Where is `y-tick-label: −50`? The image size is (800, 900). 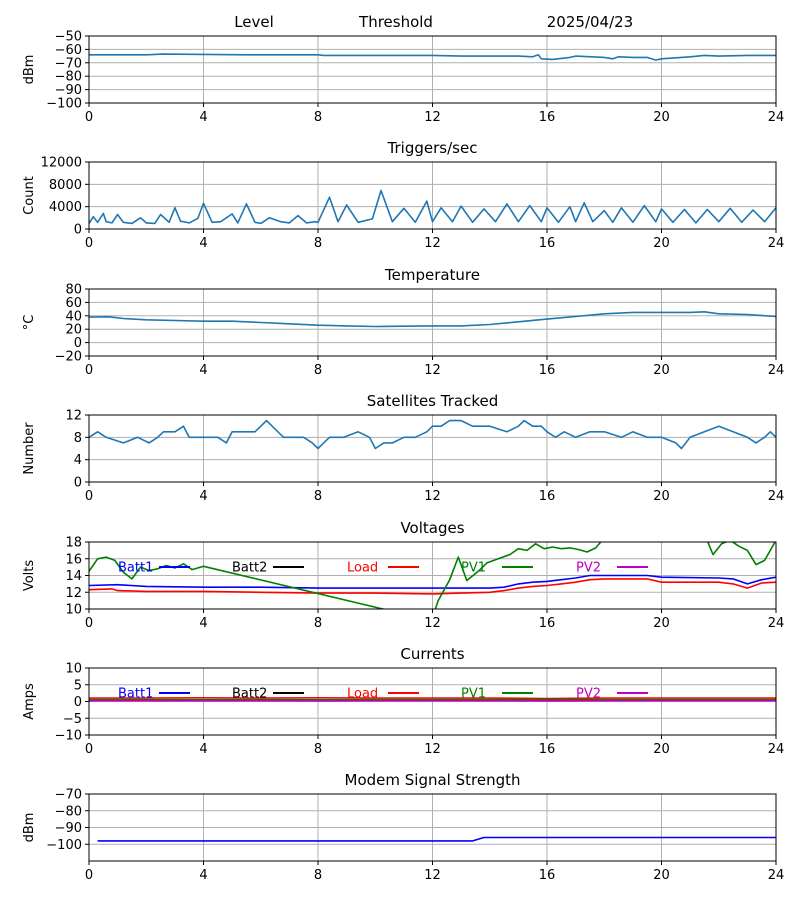
y-tick-label: −50 is located at coordinates (68, 37).